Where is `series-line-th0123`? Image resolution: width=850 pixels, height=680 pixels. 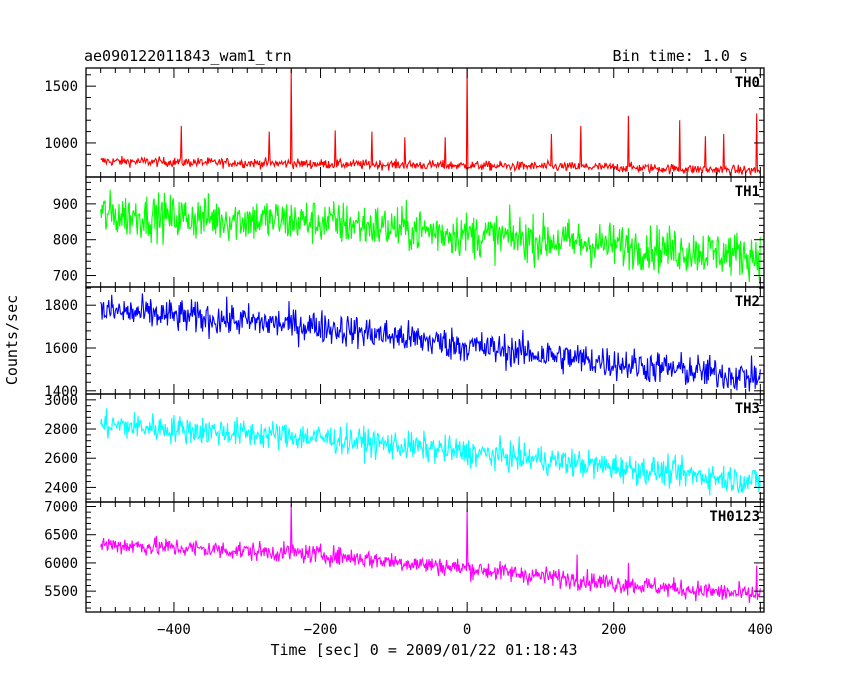
series-line-th0123 is located at coordinates (430, 553).